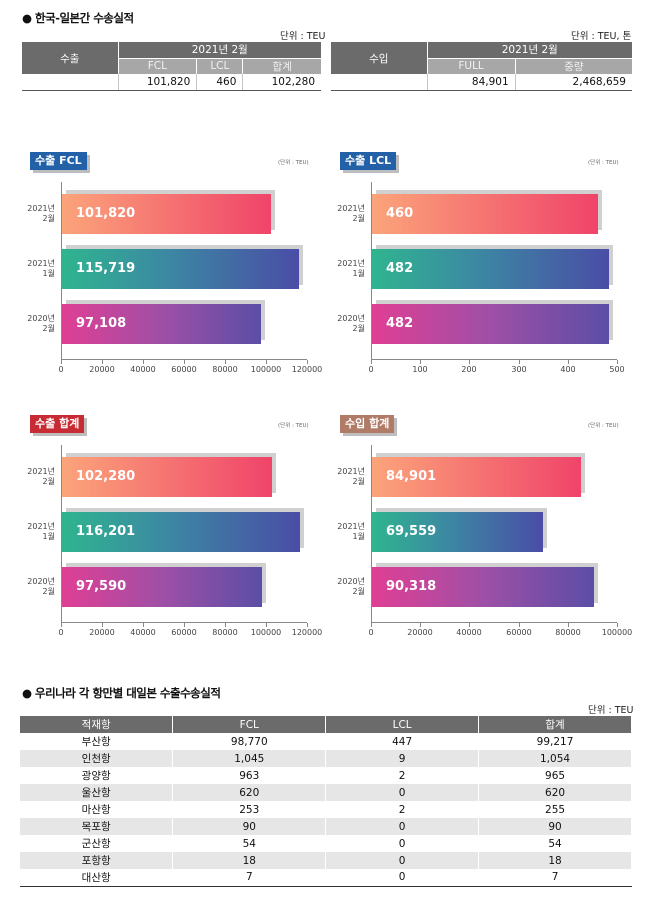 The height and width of the screenshot is (909, 650). Describe the element at coordinates (379, 82) in the screenshot. I see `import-blank` at that location.